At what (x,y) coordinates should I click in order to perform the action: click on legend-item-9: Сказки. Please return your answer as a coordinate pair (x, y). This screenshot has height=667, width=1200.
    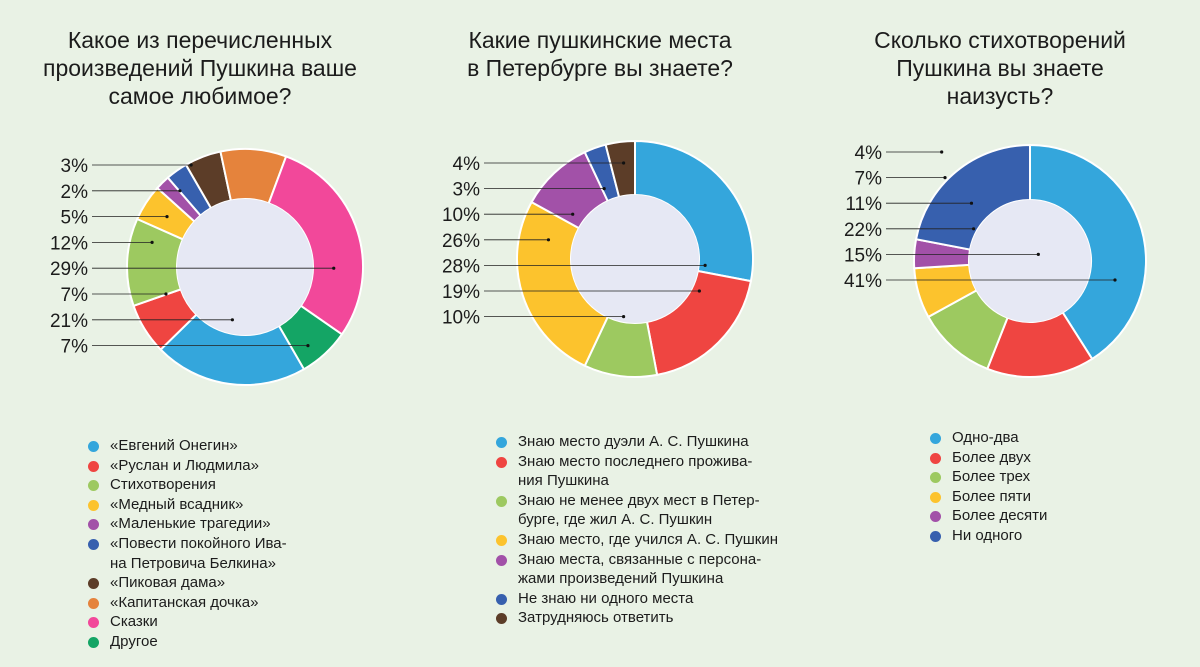
    Looking at the image, I should click on (238, 622).